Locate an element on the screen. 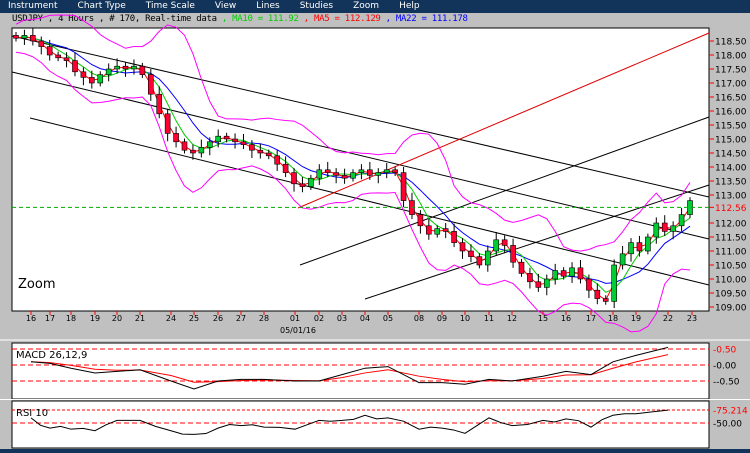 This screenshot has width=750, height=453. macd-title: MACD 26,12,9 is located at coordinates (51, 355).